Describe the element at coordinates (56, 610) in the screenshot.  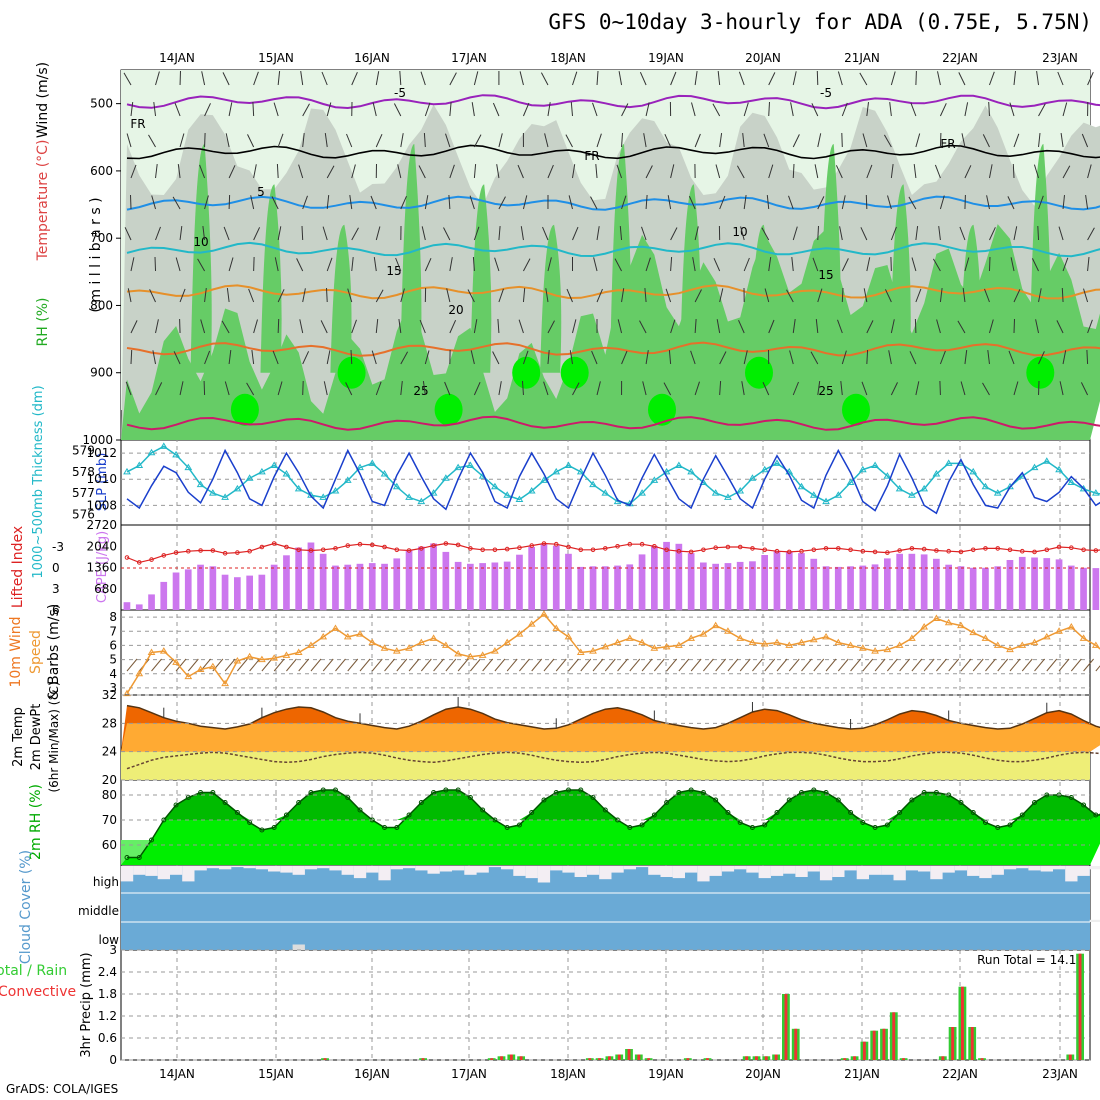
I see `lifted-tick-label: 6` at that location.